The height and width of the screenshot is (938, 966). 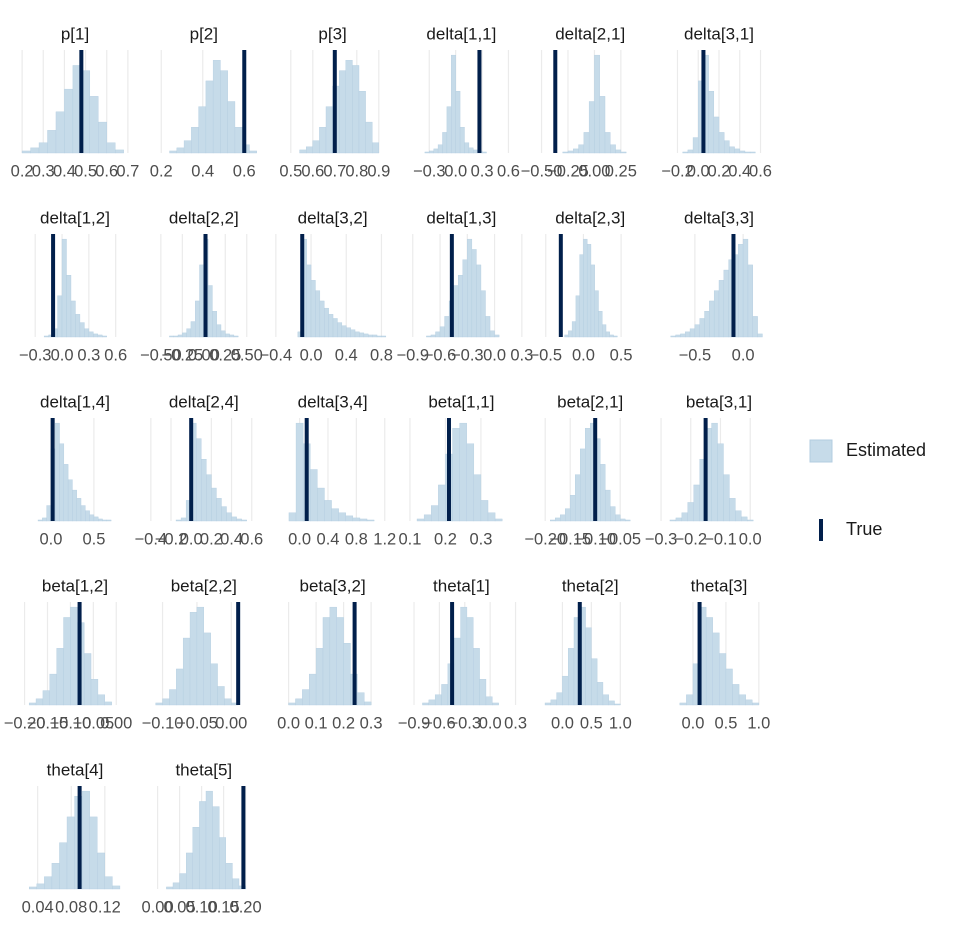 What do you see at coordinates (719, 217) in the screenshot?
I see `panel-title: delta[3,3]` at bounding box center [719, 217].